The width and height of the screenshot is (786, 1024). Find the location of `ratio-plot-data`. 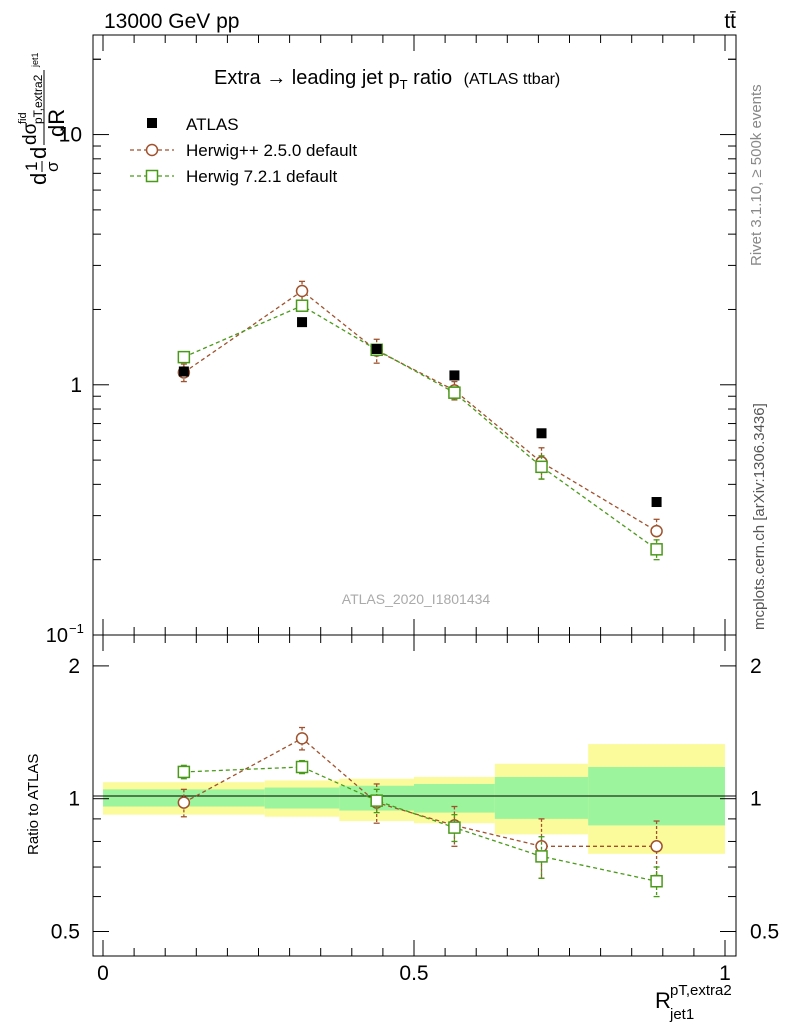

ratio-plot-data is located at coordinates (420, 812).